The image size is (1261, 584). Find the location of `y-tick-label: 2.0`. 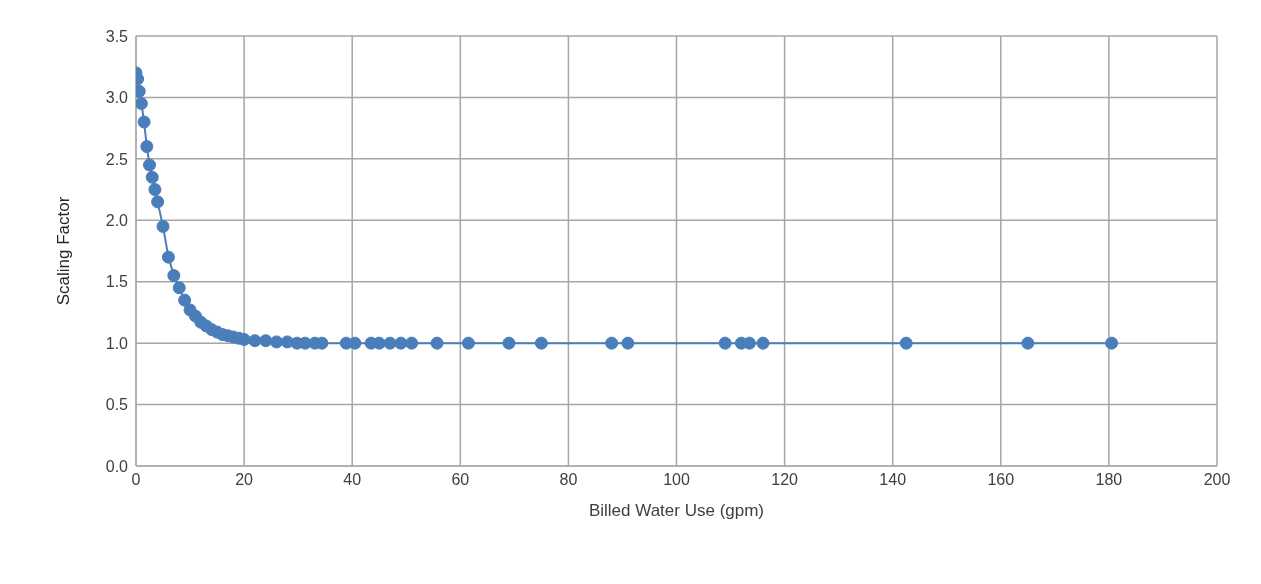

y-tick-label: 2.0 is located at coordinates (117, 220).